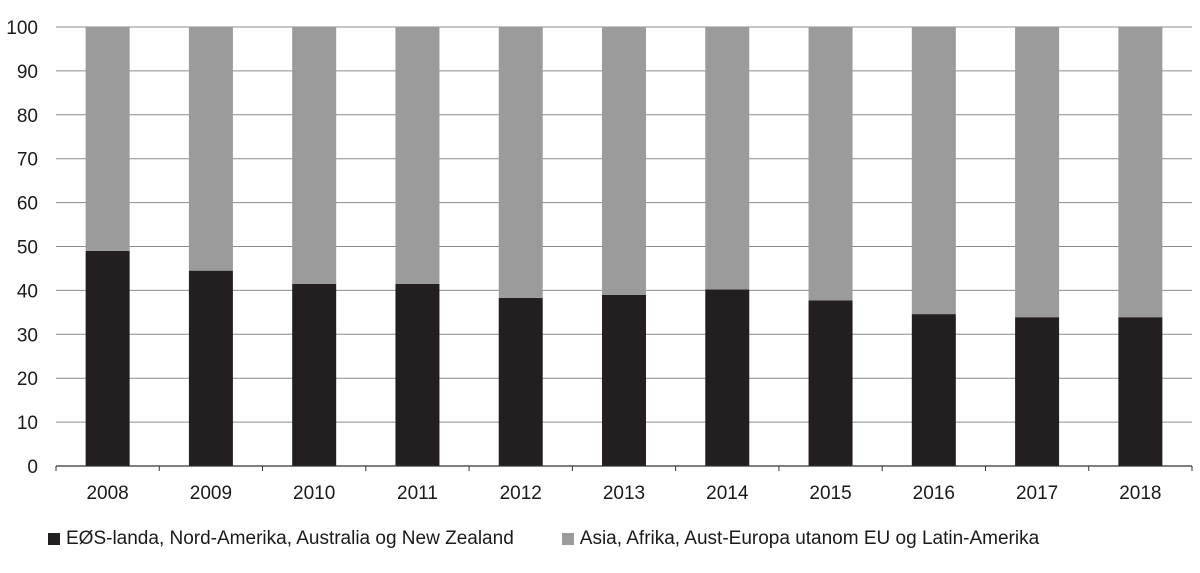  Describe the element at coordinates (830, 383) in the screenshot. I see `bar-series-1-2015` at that location.